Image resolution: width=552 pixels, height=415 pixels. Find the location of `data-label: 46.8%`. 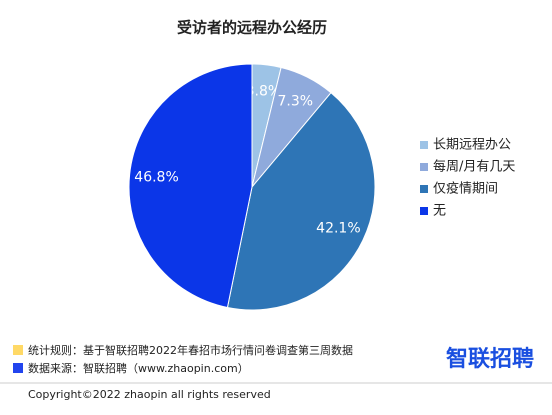

data-label: 46.8% is located at coordinates (156, 177).